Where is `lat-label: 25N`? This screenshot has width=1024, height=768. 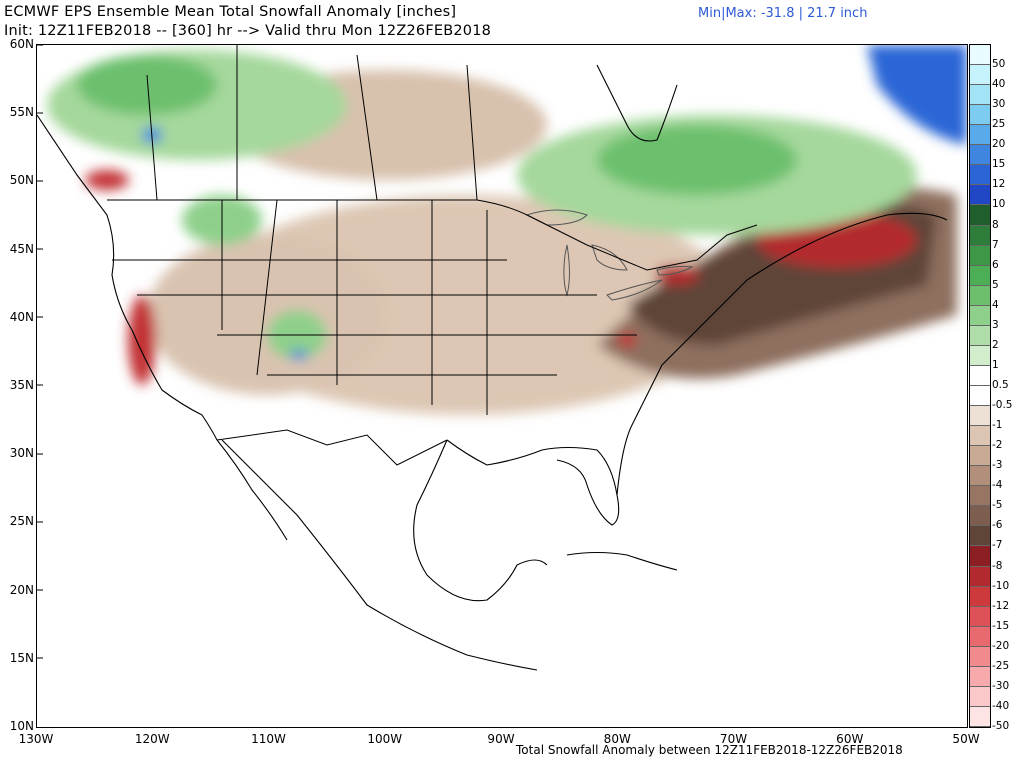
lat-label: 25N is located at coordinates (21, 521).